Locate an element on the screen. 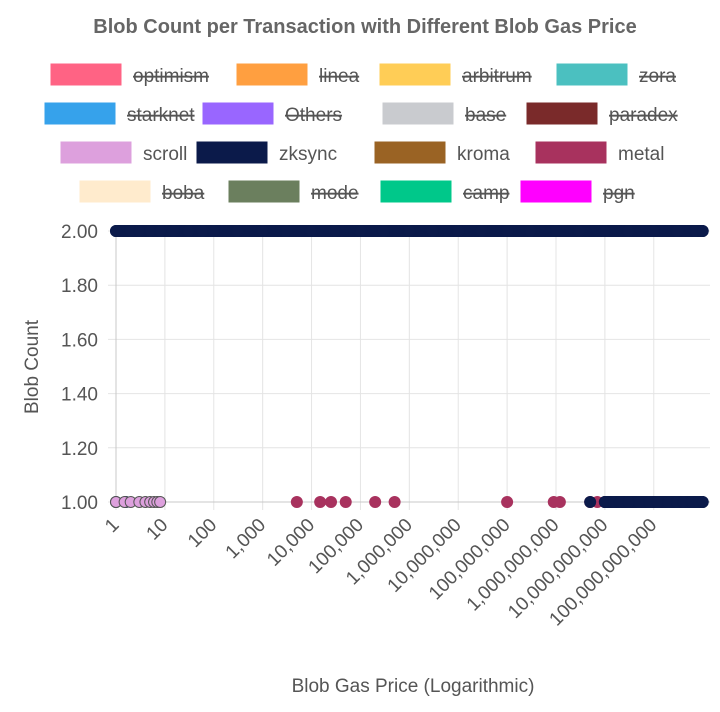 Image resolution: width=720 pixels, height=712 pixels. legend-item-paradex: paradex is located at coordinates (602, 114).